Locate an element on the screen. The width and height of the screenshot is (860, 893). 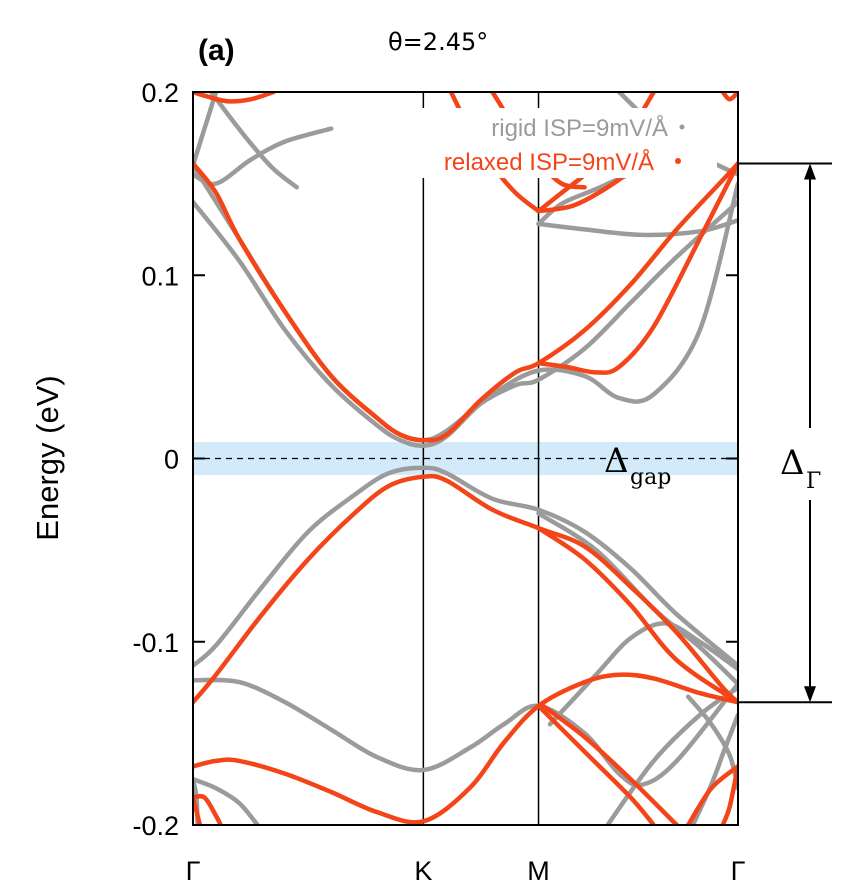
delta-gamma-symbol: Δ is located at coordinates (792, 463).